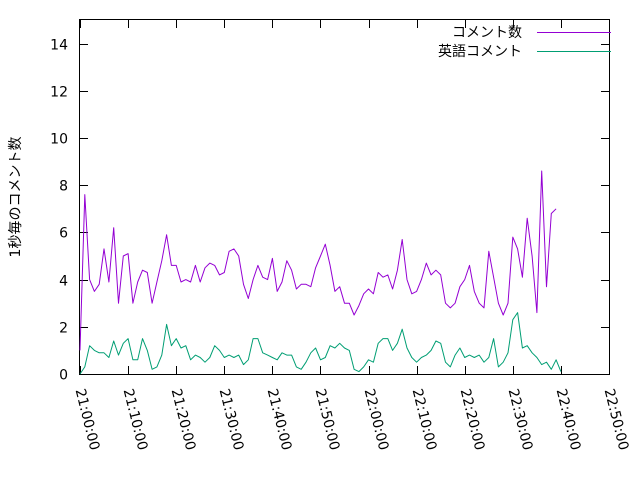 The image size is (640, 480). Describe the element at coordinates (63, 187) in the screenshot. I see `y-tick-label: 8` at that location.